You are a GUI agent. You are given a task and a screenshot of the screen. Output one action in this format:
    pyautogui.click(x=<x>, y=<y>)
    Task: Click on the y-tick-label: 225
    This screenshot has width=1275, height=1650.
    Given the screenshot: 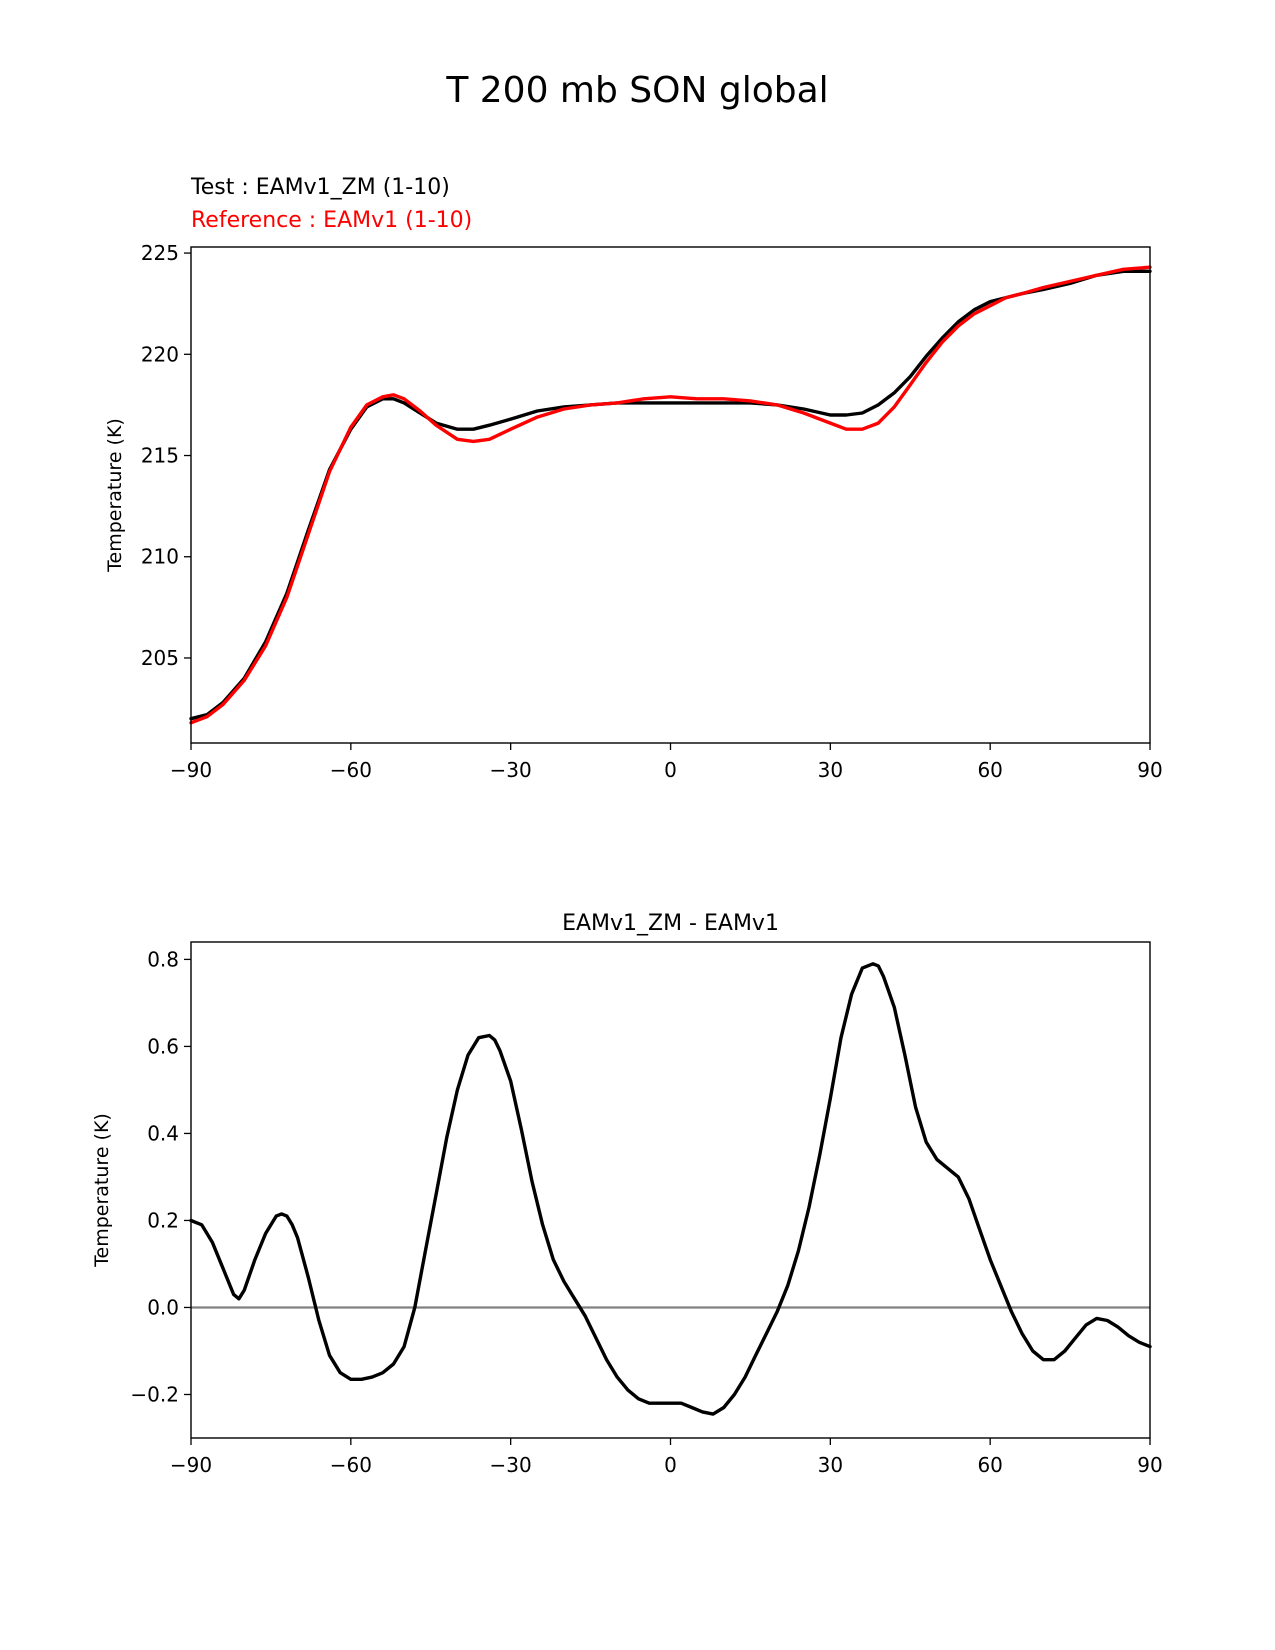 What is the action you would take?
    pyautogui.click(x=160, y=253)
    